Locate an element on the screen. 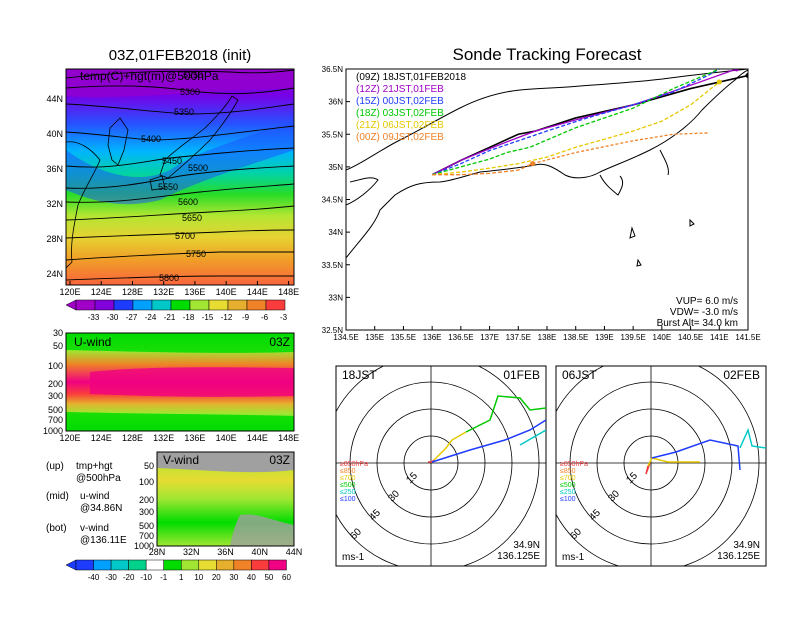 The width and height of the screenshot is (792, 617). footnote-mid-label: (mid) is located at coordinates (57, 496).